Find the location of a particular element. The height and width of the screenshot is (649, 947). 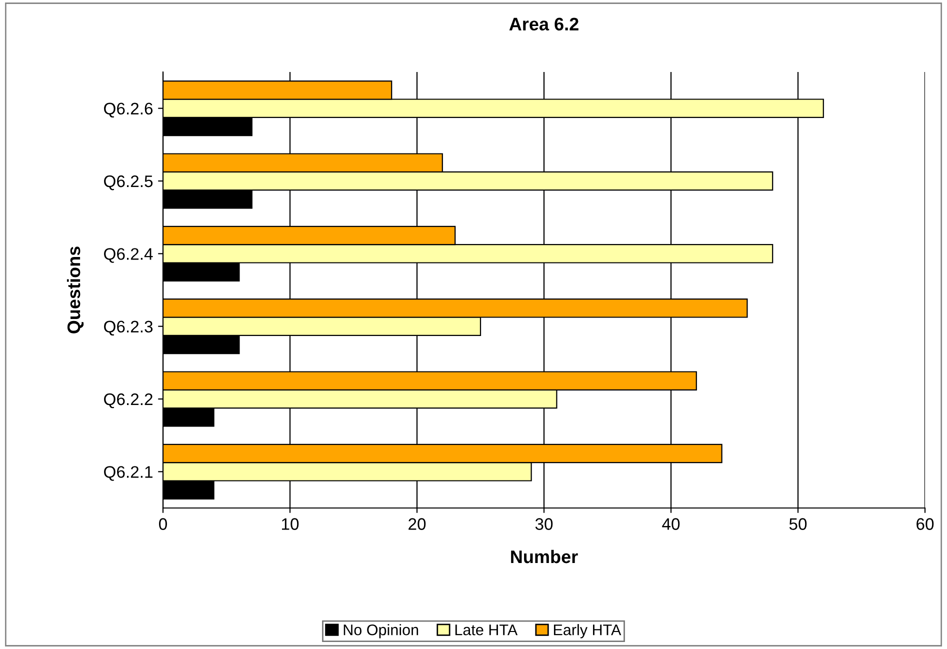

x-tick-label: 40 is located at coordinates (671, 524).